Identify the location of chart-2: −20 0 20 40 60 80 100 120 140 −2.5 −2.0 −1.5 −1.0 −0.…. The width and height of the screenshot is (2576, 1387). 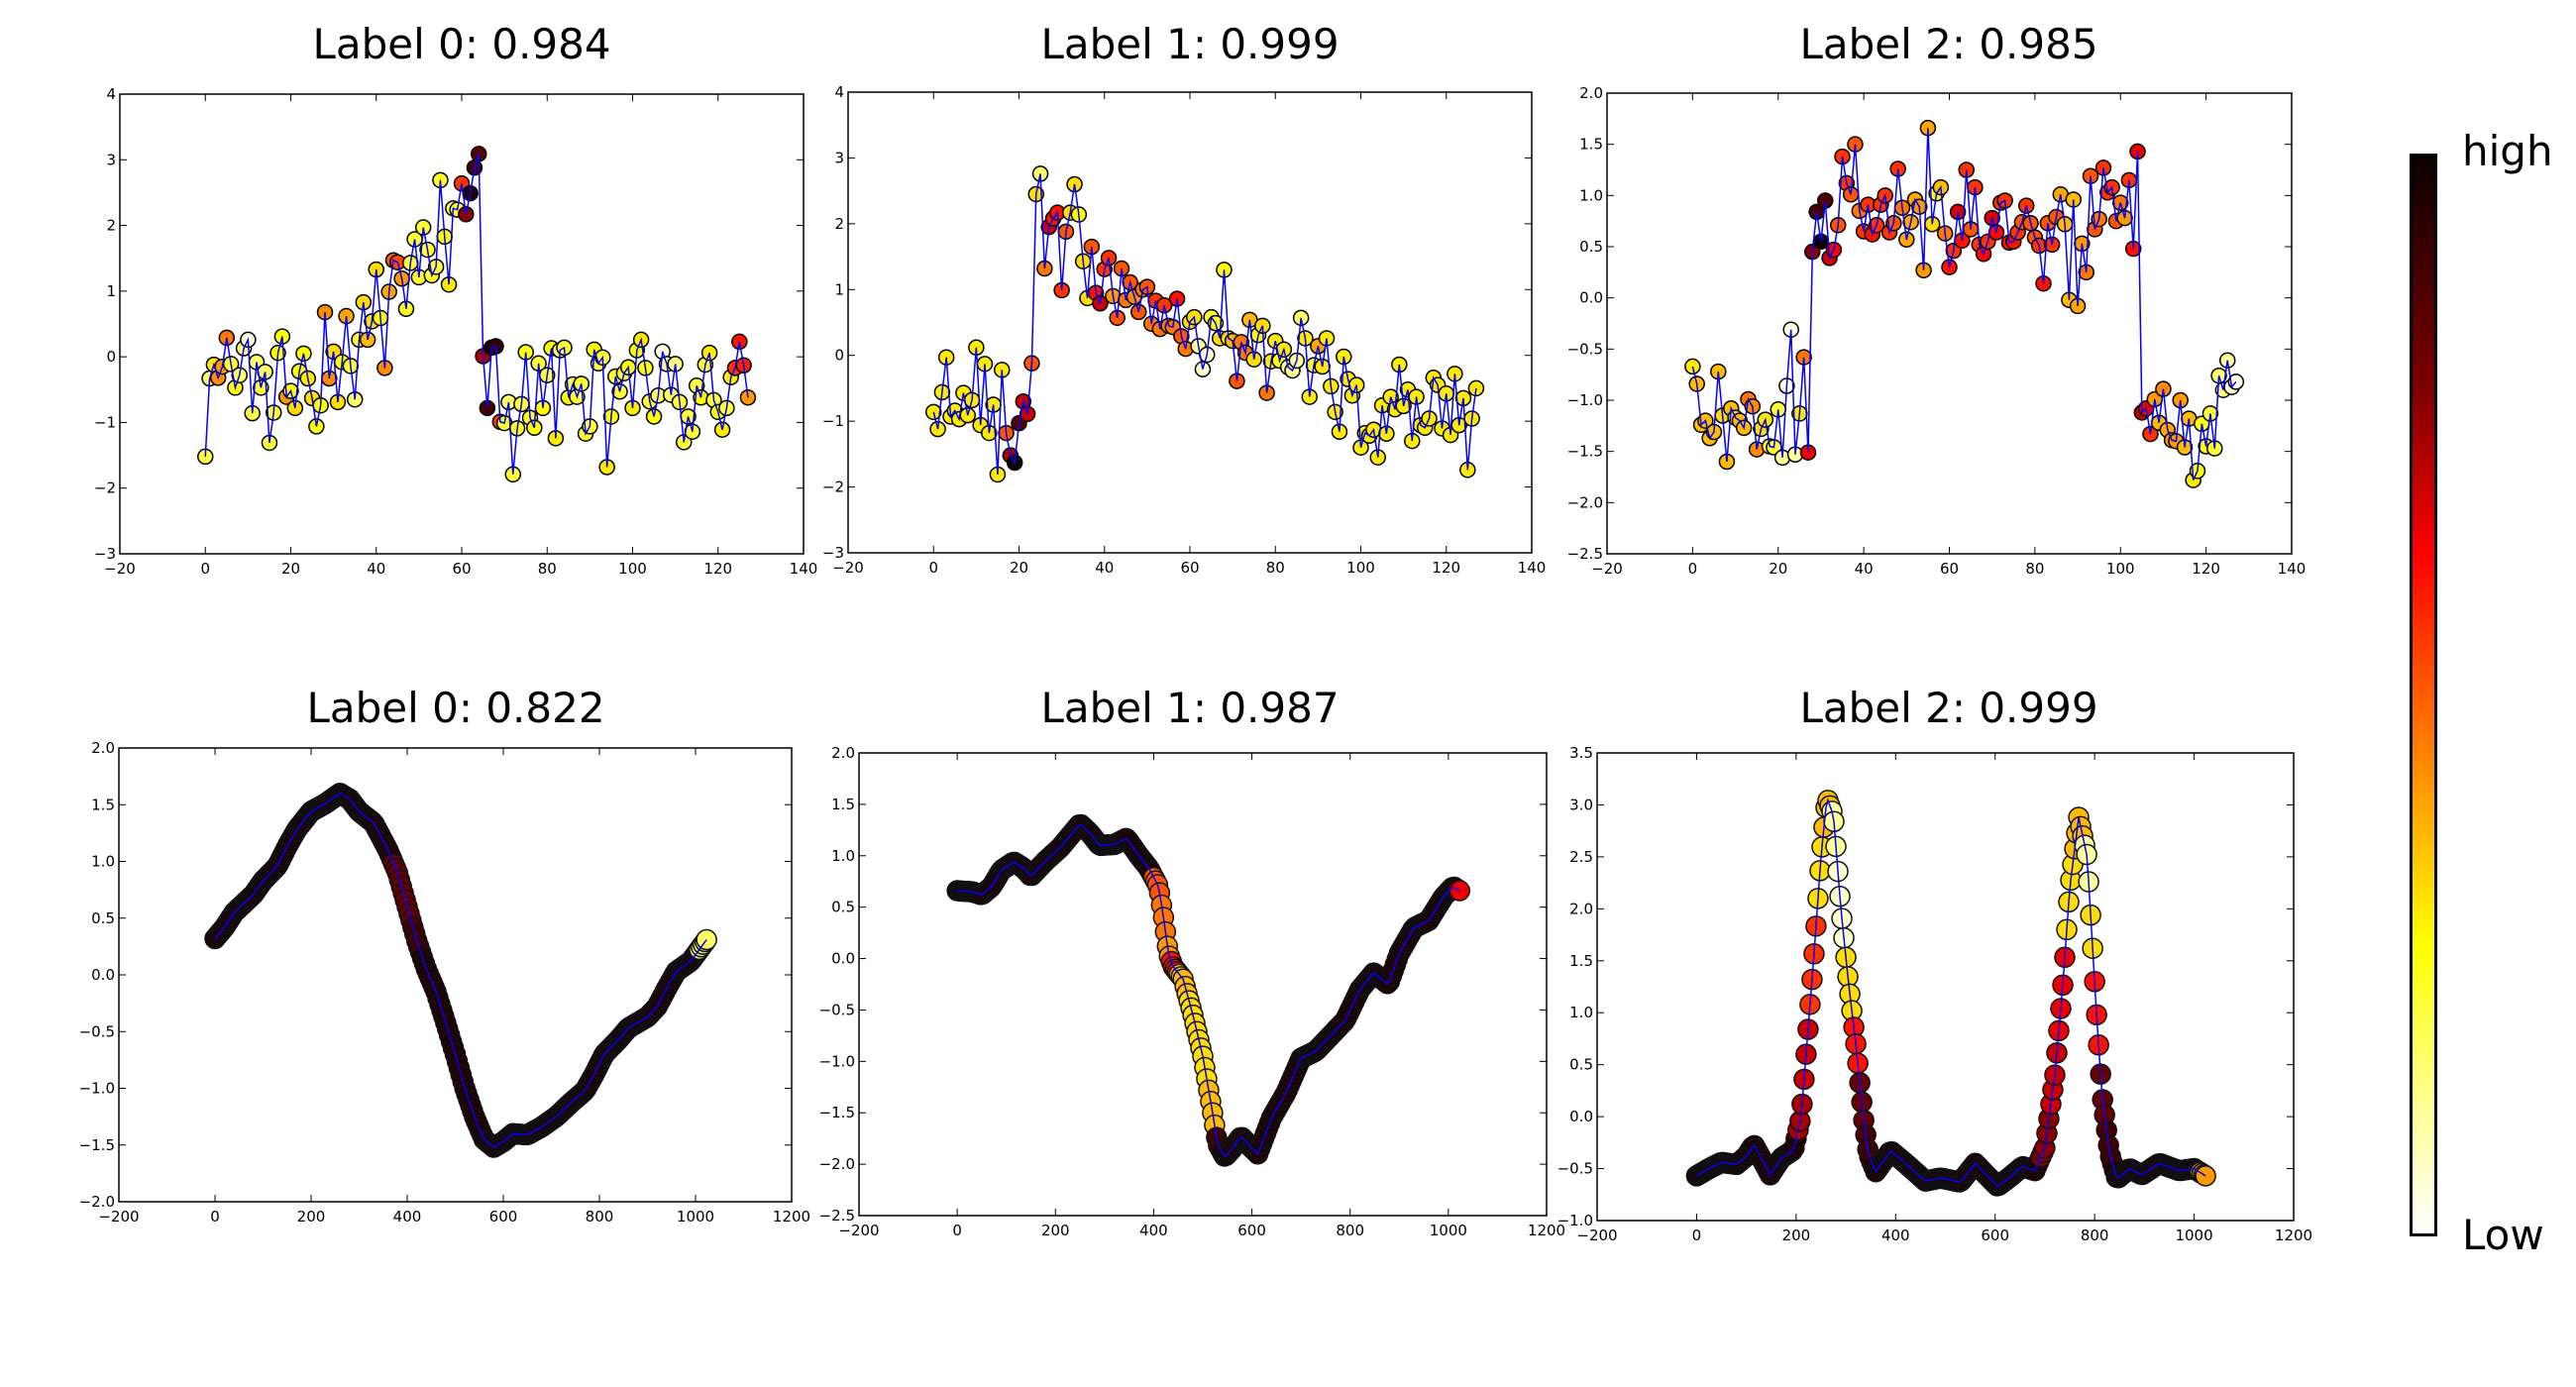
(1937, 331).